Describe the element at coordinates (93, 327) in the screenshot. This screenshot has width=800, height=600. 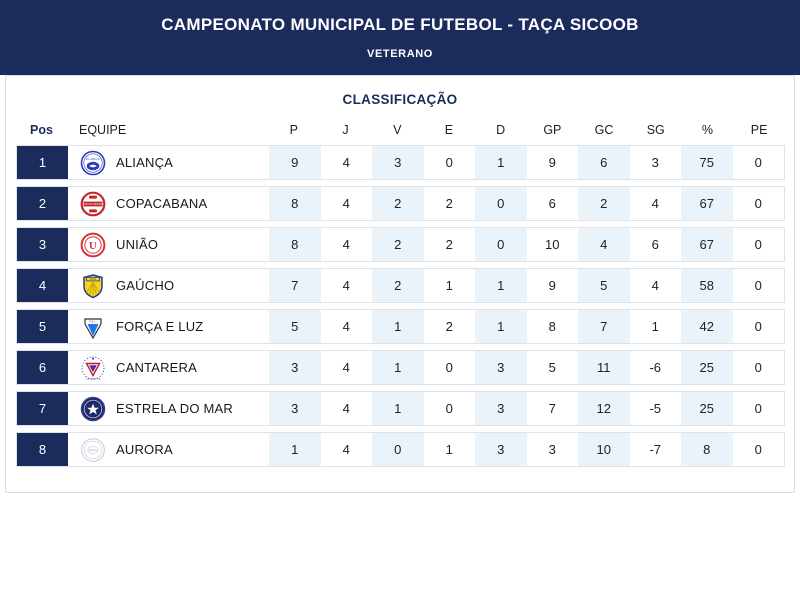
I see `forca-e-luz-badge: F.E.L.` at that location.